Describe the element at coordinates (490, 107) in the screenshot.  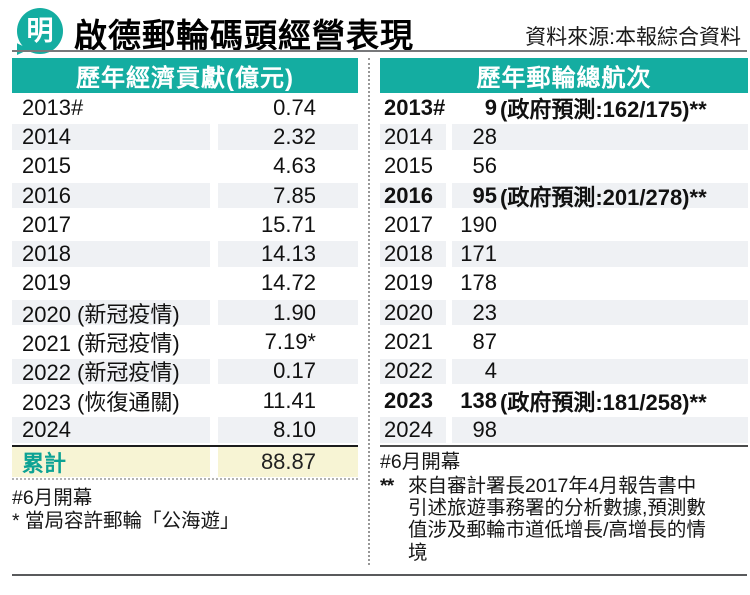
I see `voyage-count: 9` at that location.